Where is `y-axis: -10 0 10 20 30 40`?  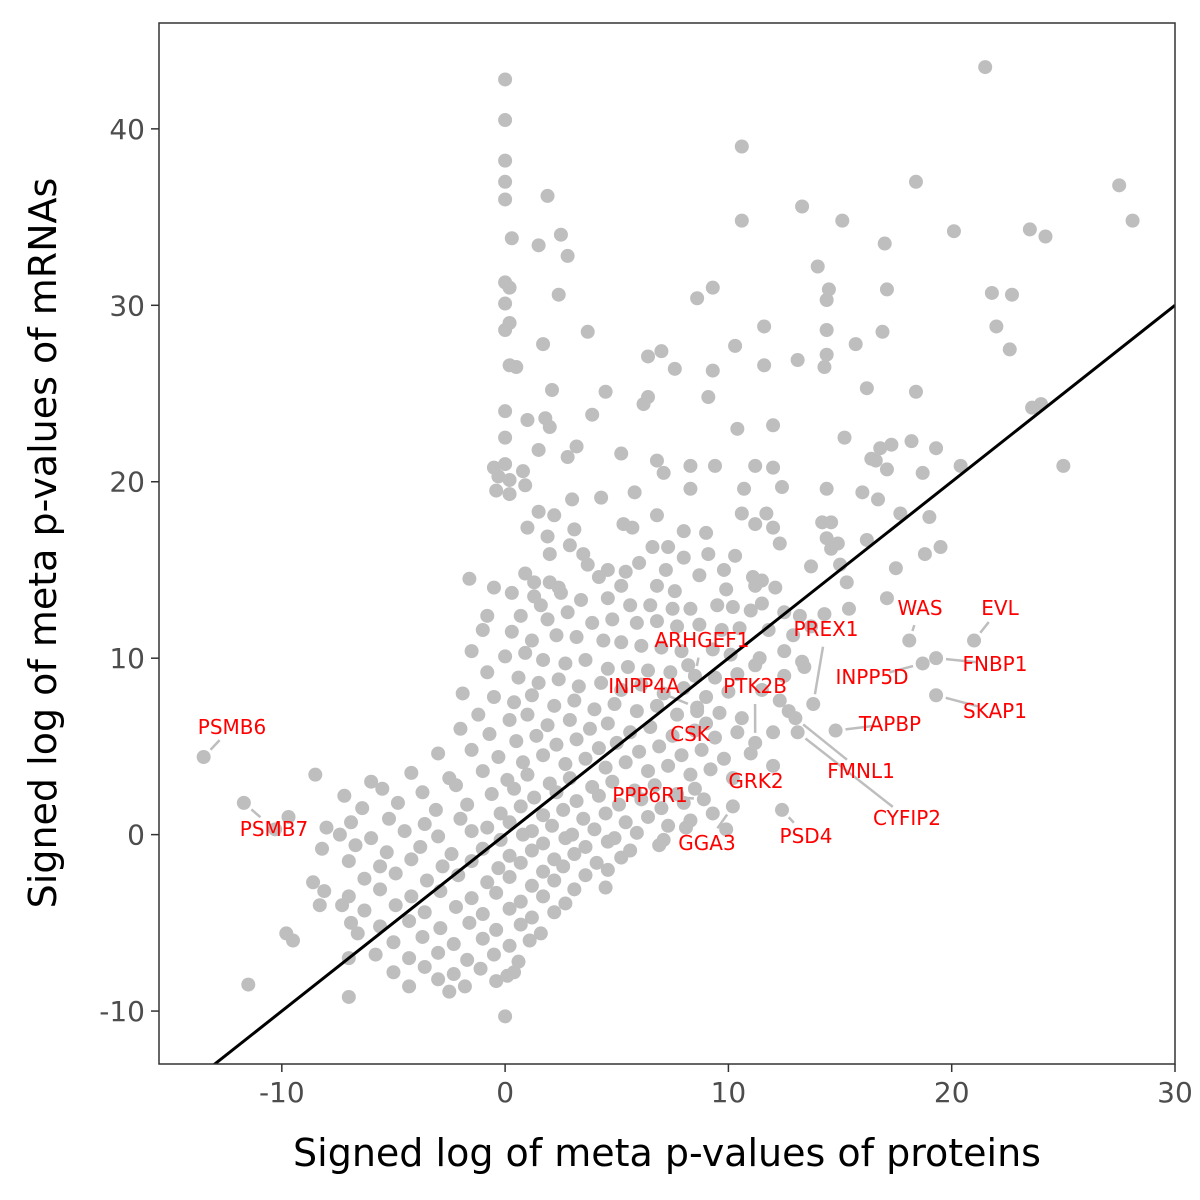 y-axis: -10 0 10 20 30 40 is located at coordinates (129, 570).